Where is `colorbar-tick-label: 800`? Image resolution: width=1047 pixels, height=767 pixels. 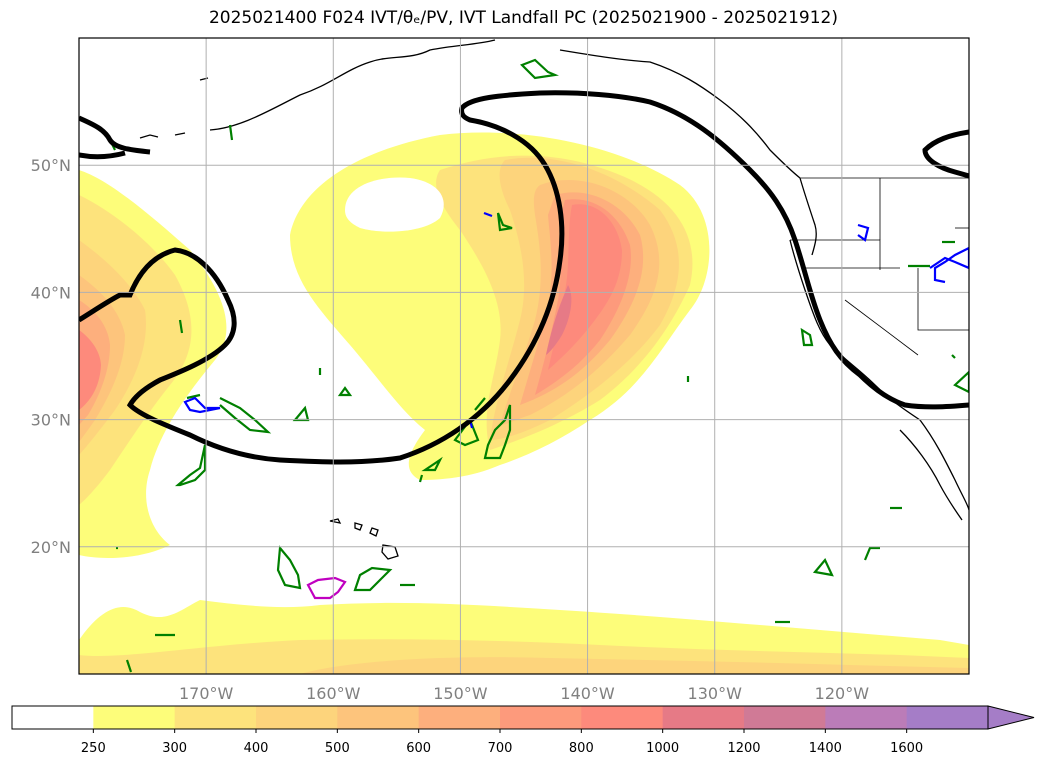 colorbar-tick-label: 800 is located at coordinates (581, 748).